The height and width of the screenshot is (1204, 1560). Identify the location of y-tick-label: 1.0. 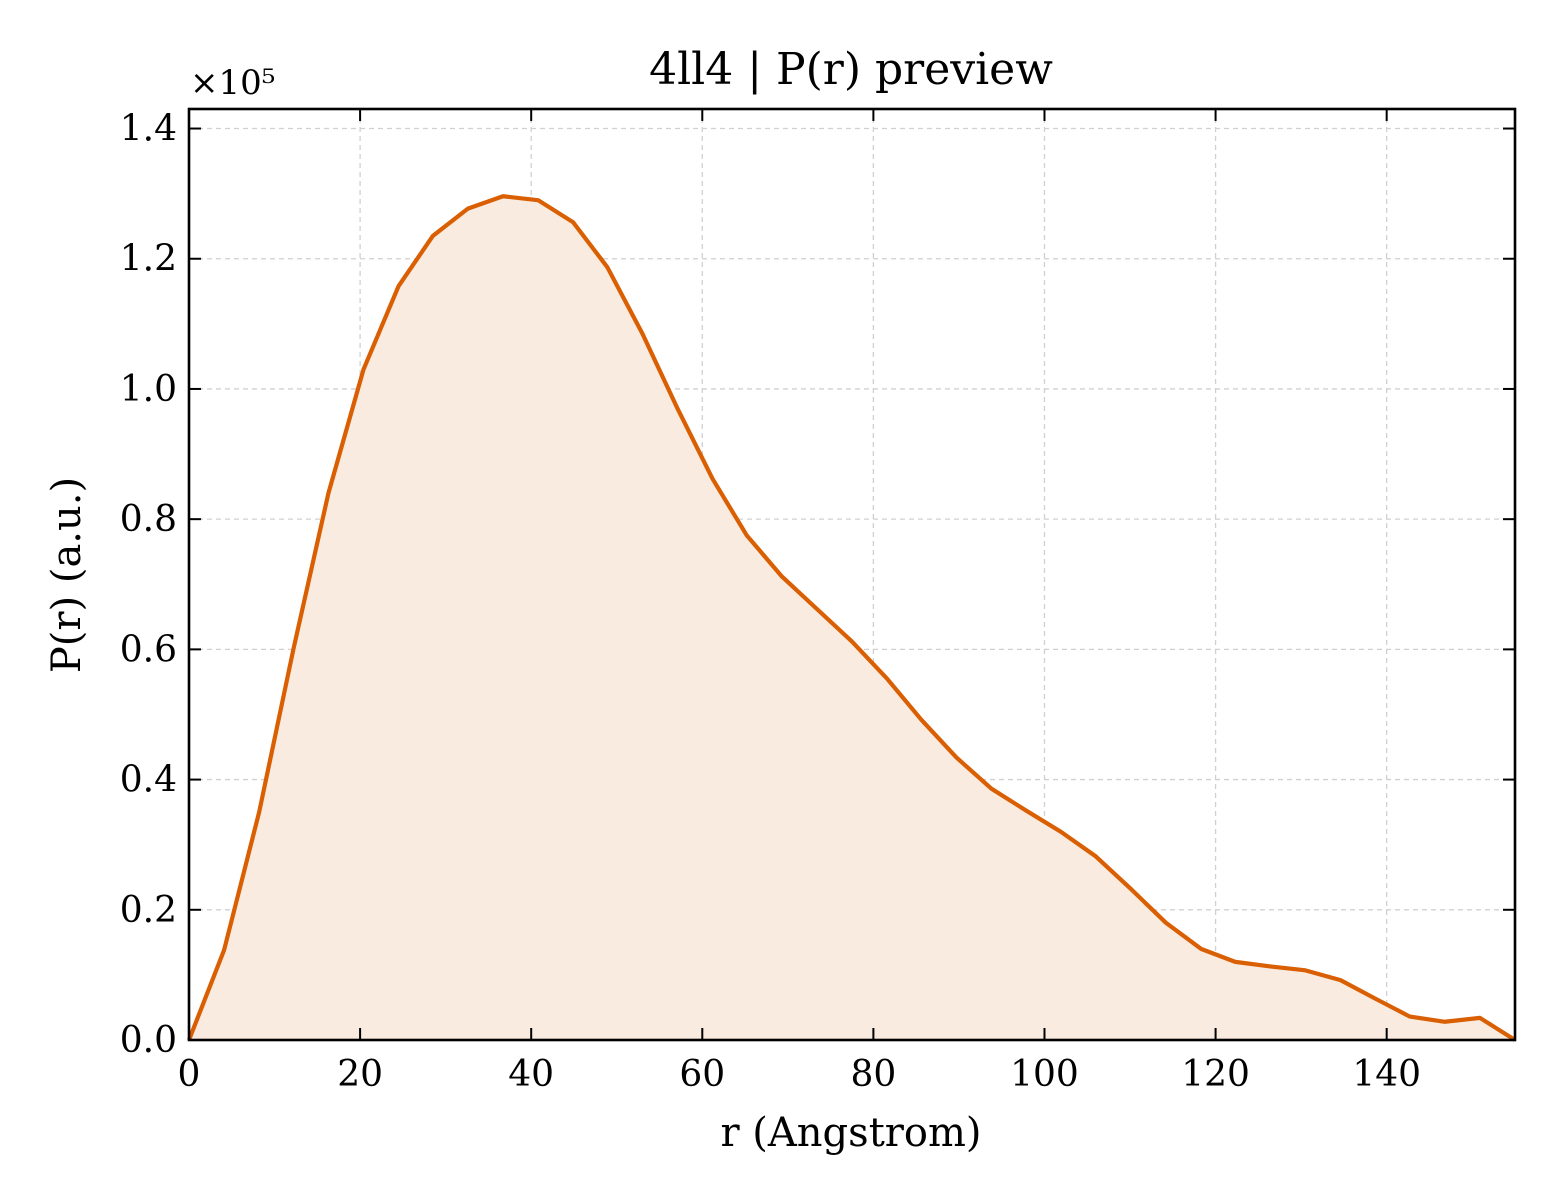
(148, 389).